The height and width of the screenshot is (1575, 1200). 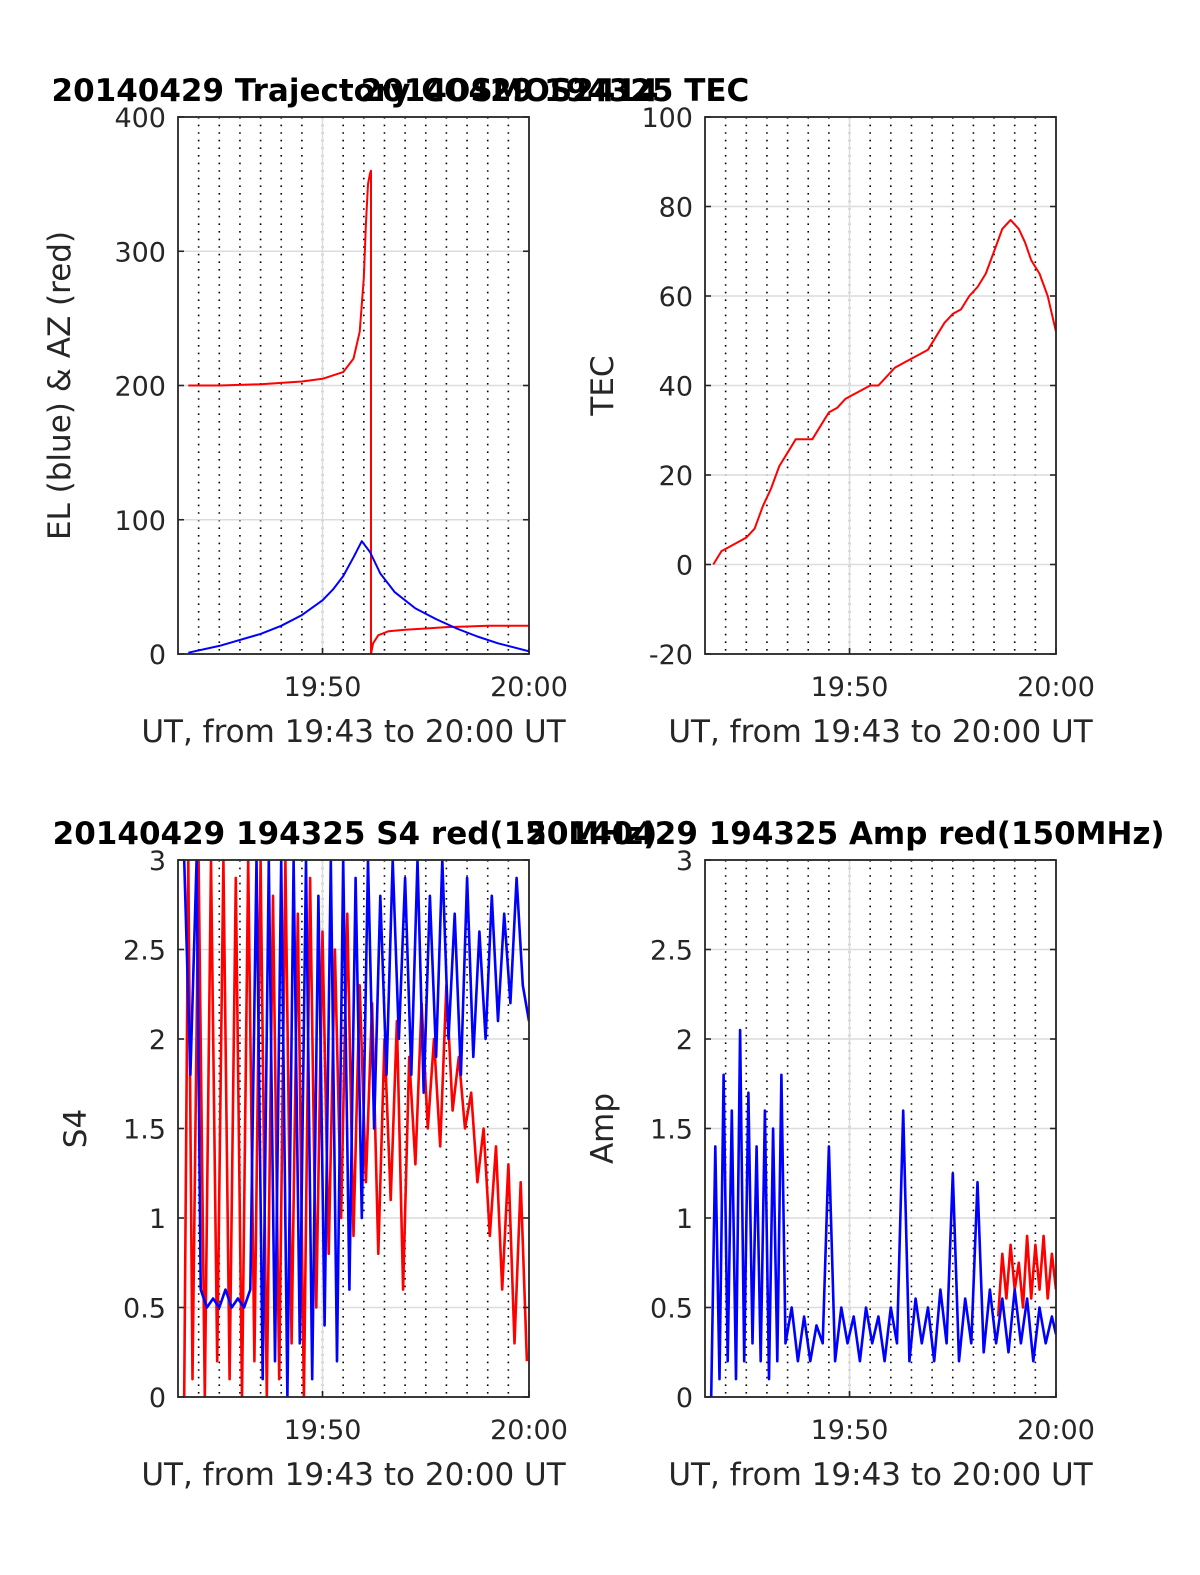 I want to click on chart-title: 20140429 194325 S4 red(150MHz), so click(x=355, y=834).